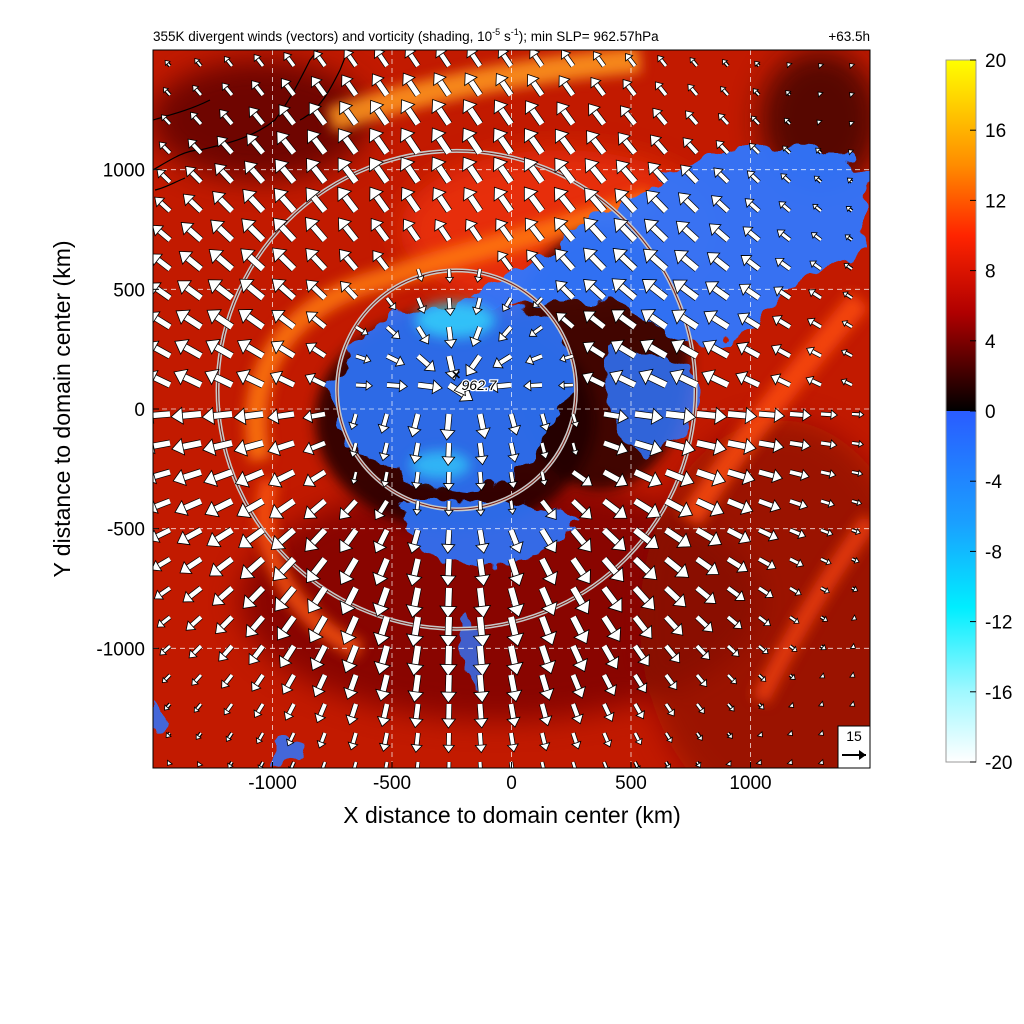 This screenshot has width=1024, height=1024. I want to click on y-tick-label: -1000, so click(120, 649).